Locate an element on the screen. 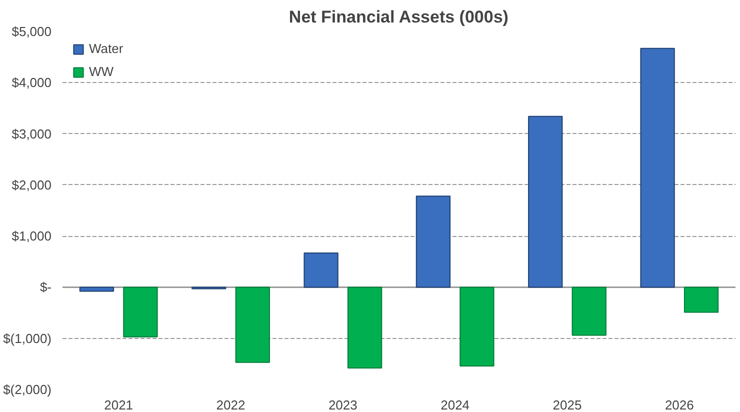 Image resolution: width=740 pixels, height=412 pixels. legend-label: Water is located at coordinates (106, 48).